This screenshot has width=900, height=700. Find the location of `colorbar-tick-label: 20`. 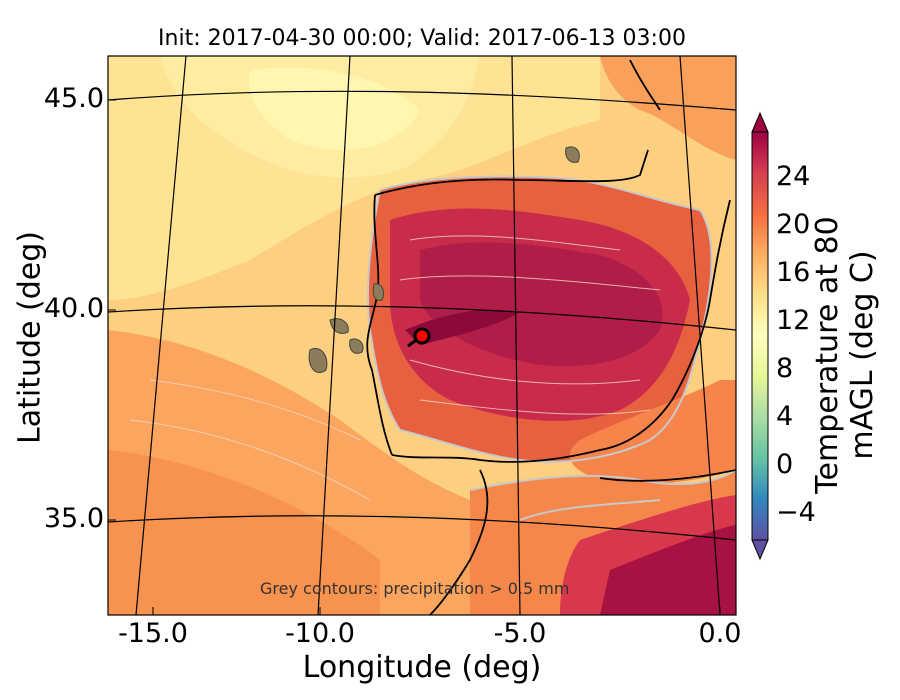

colorbar-tick-label: 20 is located at coordinates (793, 224).